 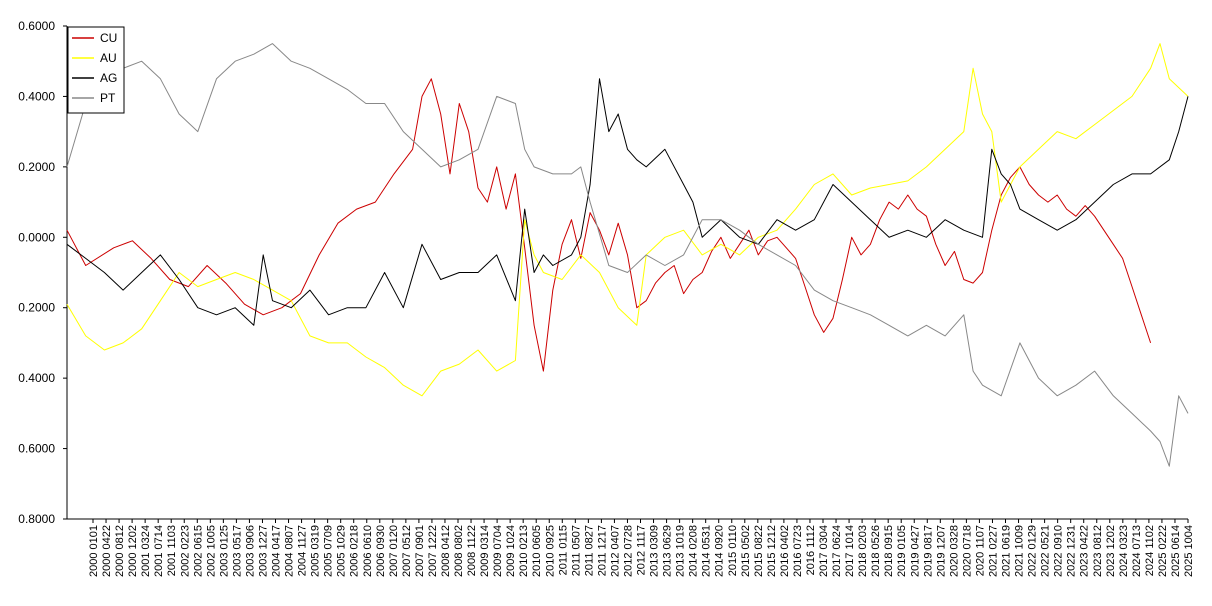 What do you see at coordinates (824, 551) in the screenshot?
I see `x-tick-label: 2017 0304` at bounding box center [824, 551].